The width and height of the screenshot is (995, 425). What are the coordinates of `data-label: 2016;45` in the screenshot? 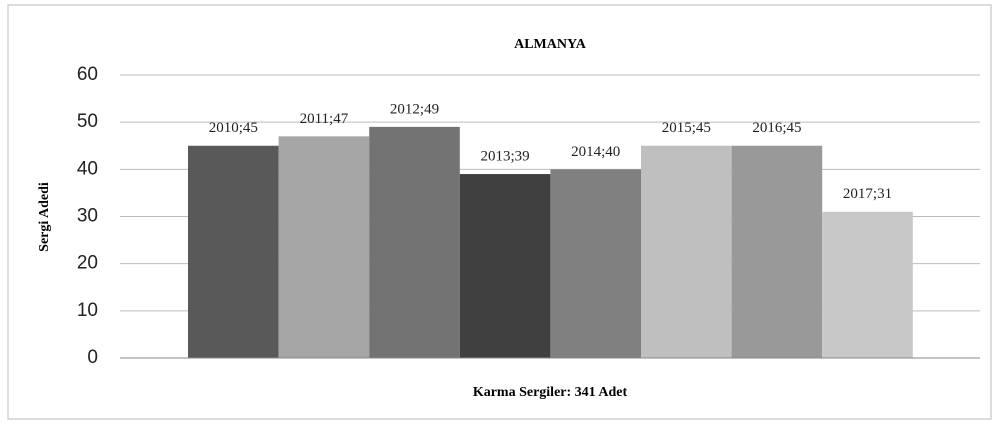 It's located at (776, 128).